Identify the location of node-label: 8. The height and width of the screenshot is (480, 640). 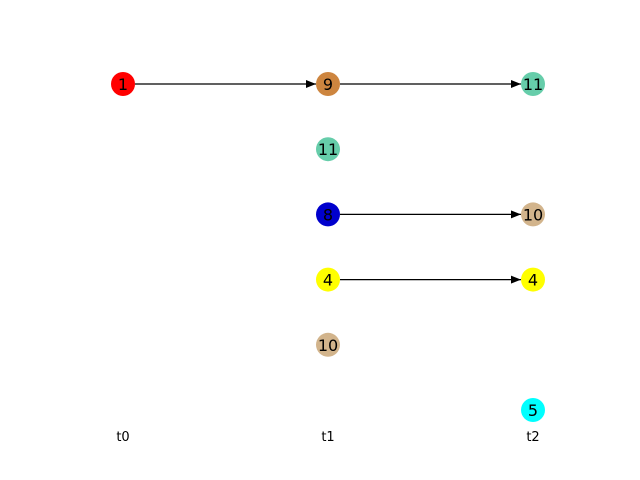
(328, 214).